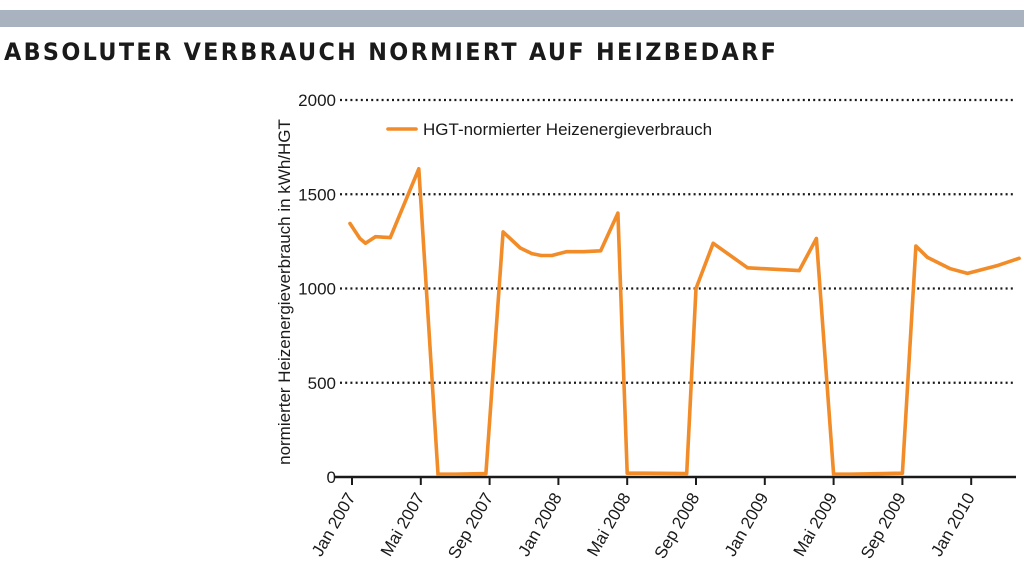 The image size is (1024, 565). Describe the element at coordinates (322, 383) in the screenshot. I see `y-tick-label-500: 500` at that location.